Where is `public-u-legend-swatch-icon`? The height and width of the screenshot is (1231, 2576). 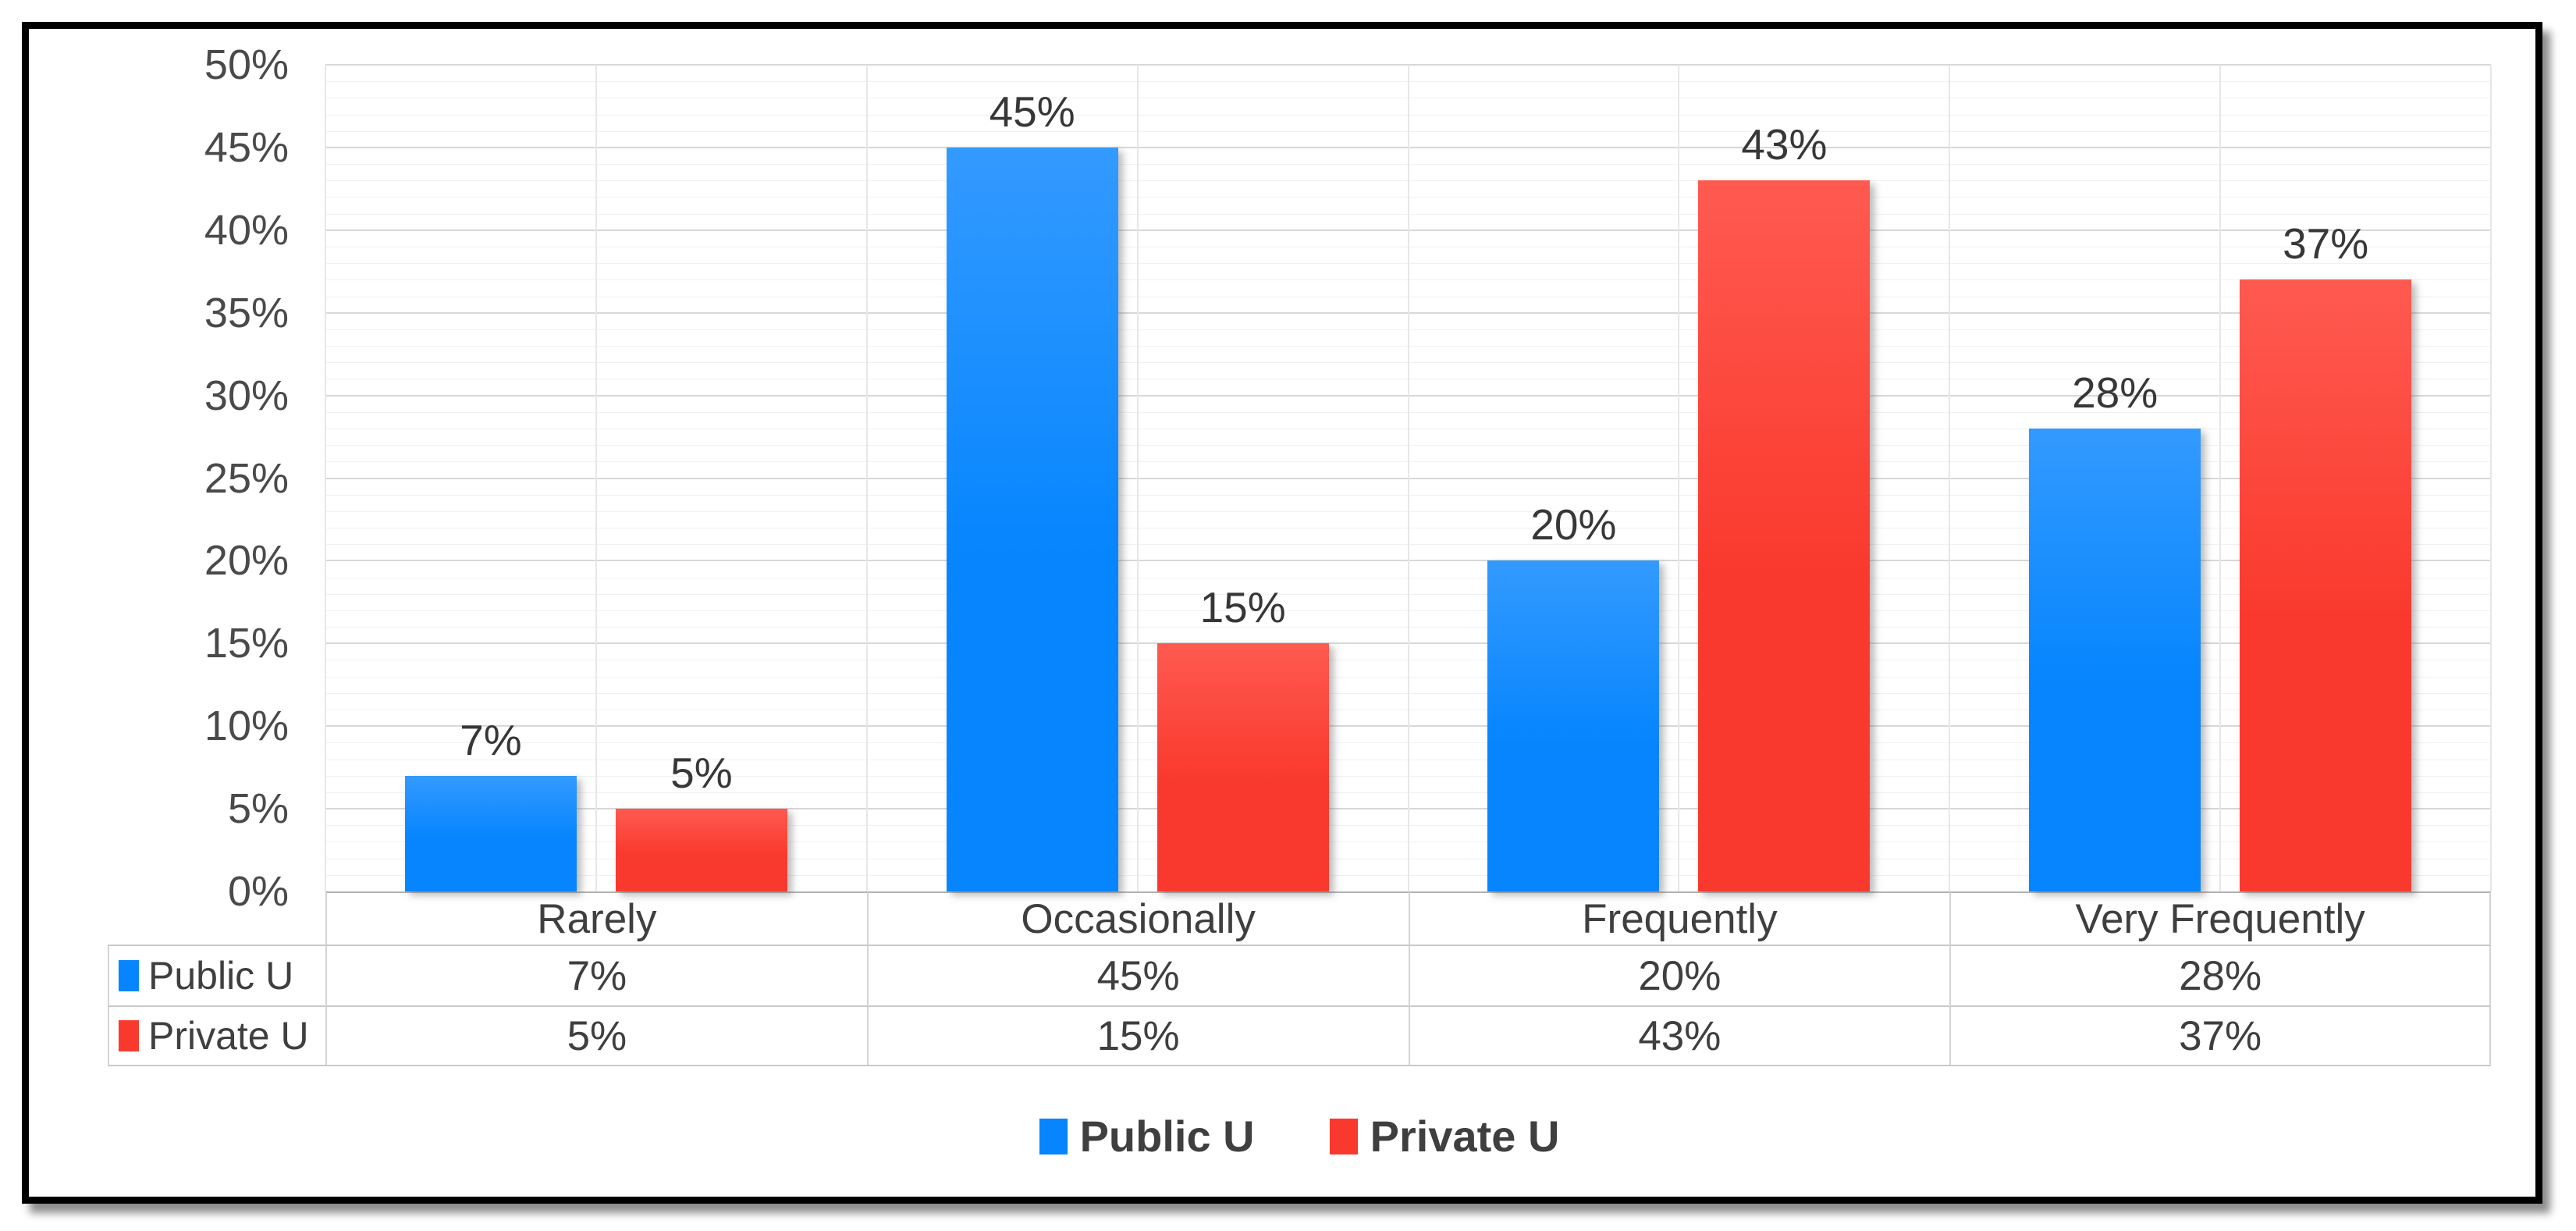 public-u-legend-swatch-icon is located at coordinates (1053, 1136).